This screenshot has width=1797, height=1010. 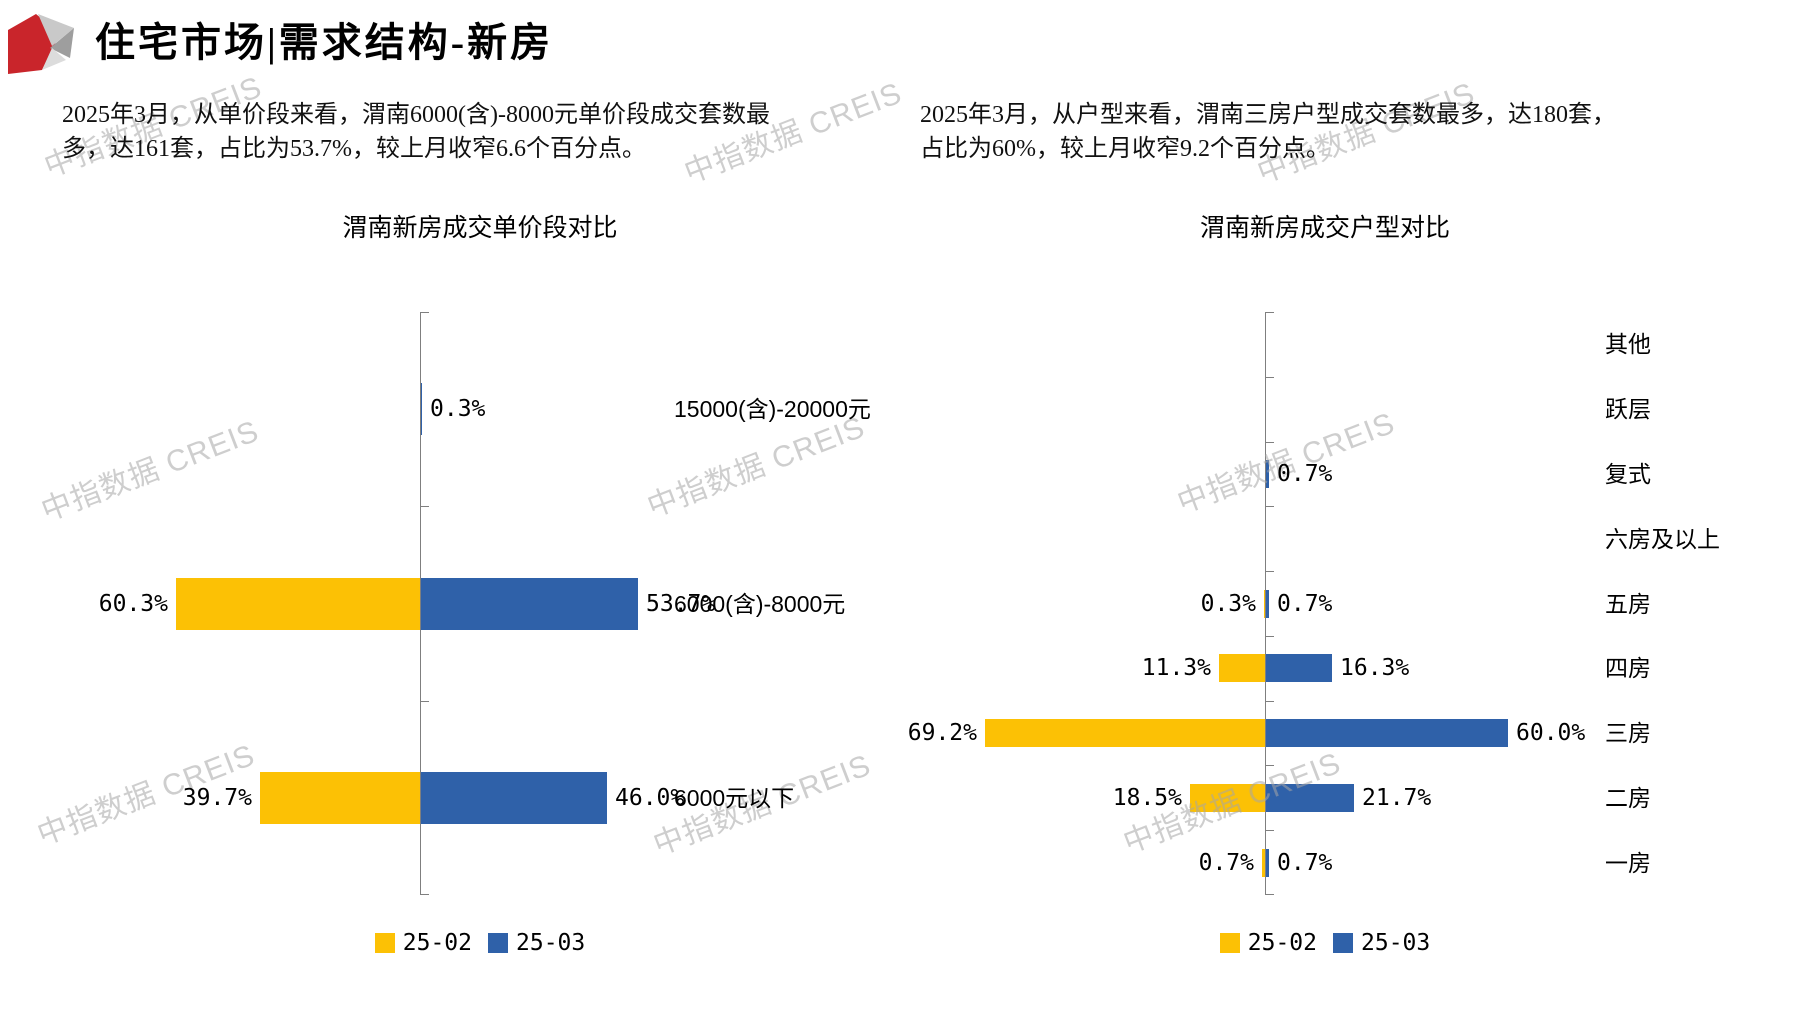 What do you see at coordinates (1628, 344) in the screenshot?
I see `category-label: 其他` at bounding box center [1628, 344].